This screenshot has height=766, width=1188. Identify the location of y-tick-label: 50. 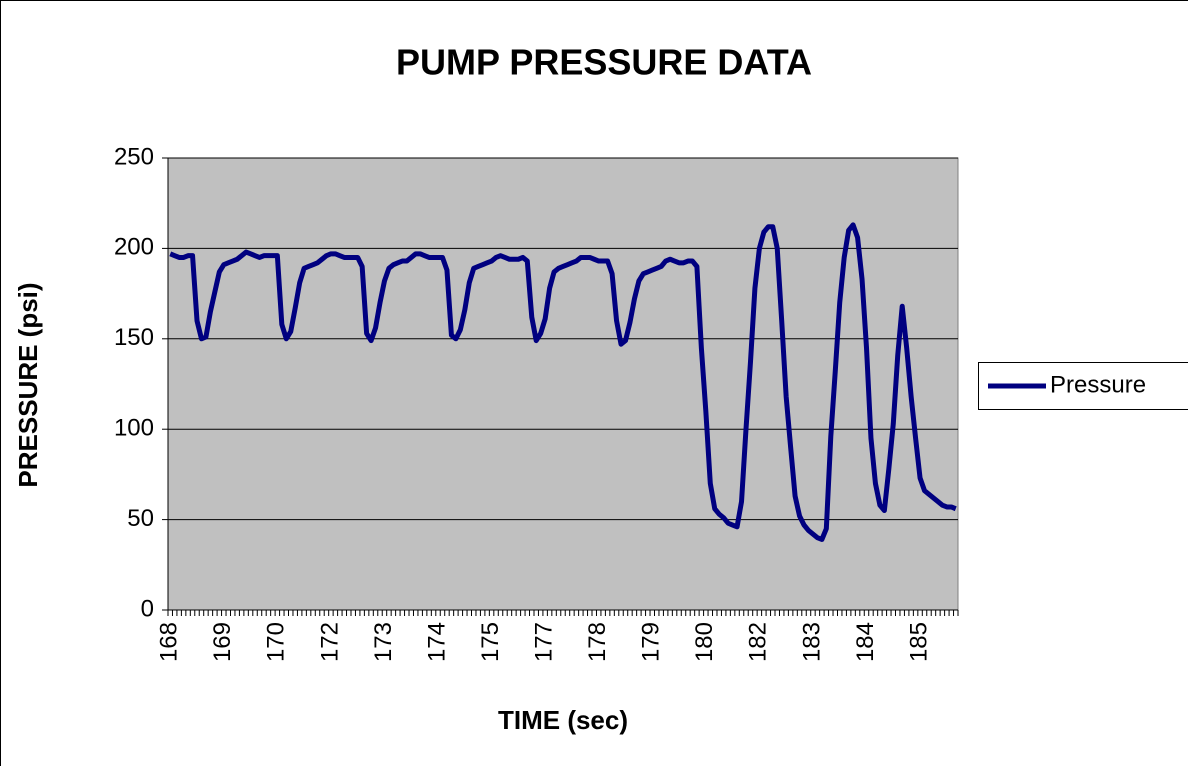
(140, 518).